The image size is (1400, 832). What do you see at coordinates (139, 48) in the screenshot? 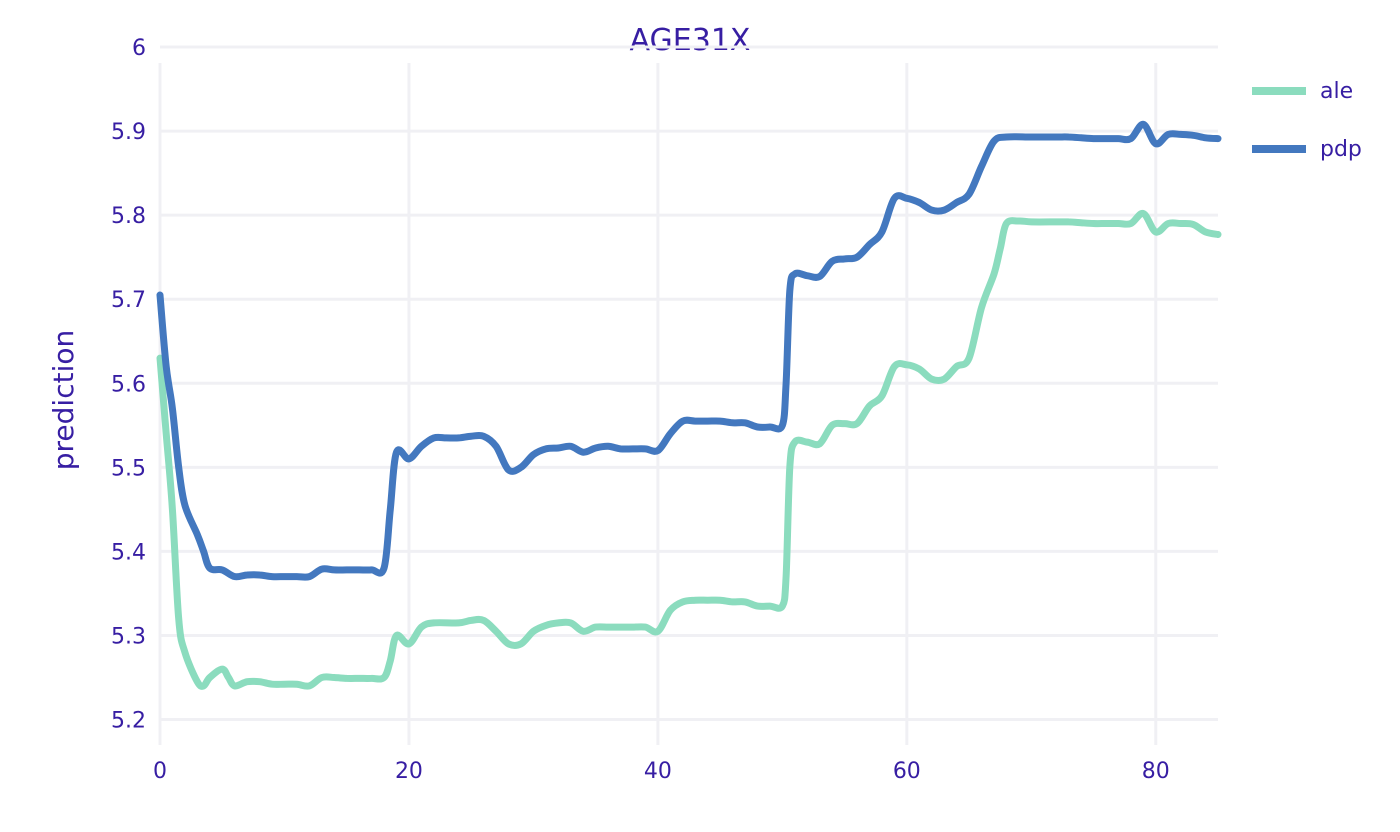
I see `y-tick-label: 6` at bounding box center [139, 48].